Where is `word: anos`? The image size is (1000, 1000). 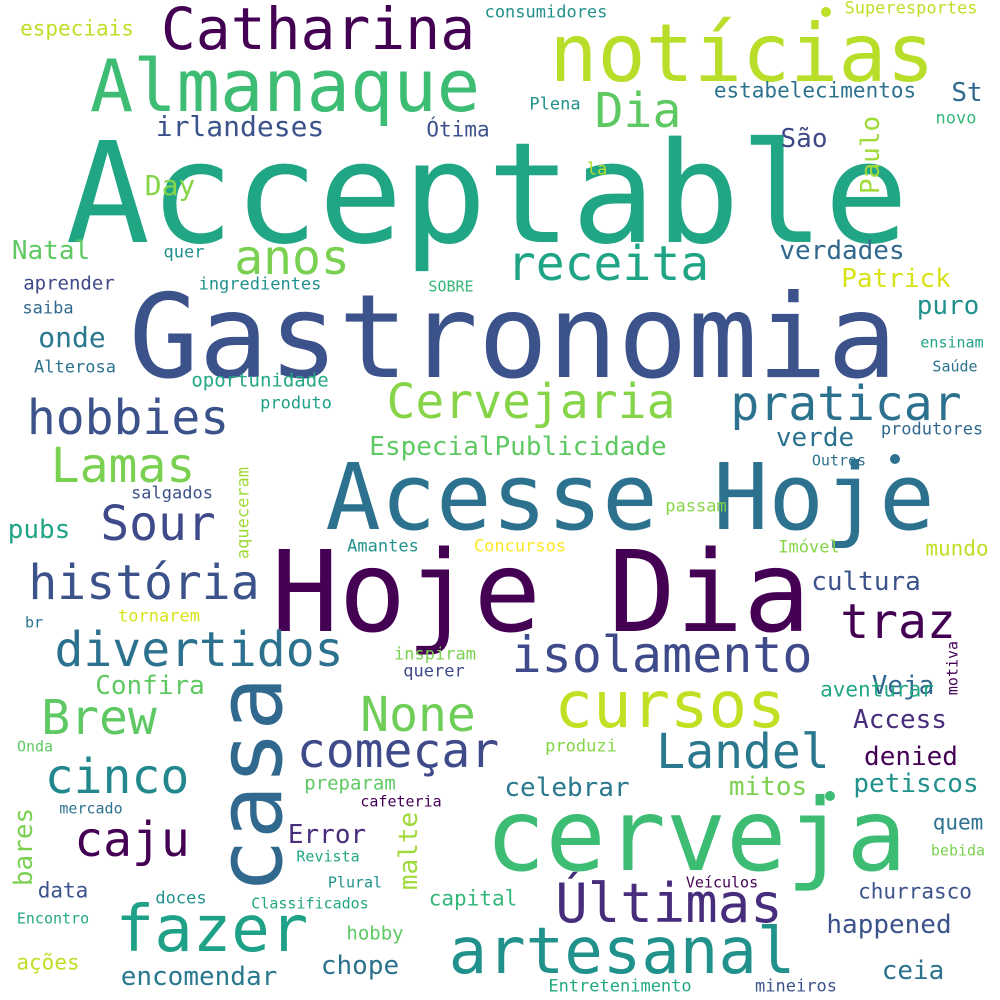
word: anos is located at coordinates (292, 258).